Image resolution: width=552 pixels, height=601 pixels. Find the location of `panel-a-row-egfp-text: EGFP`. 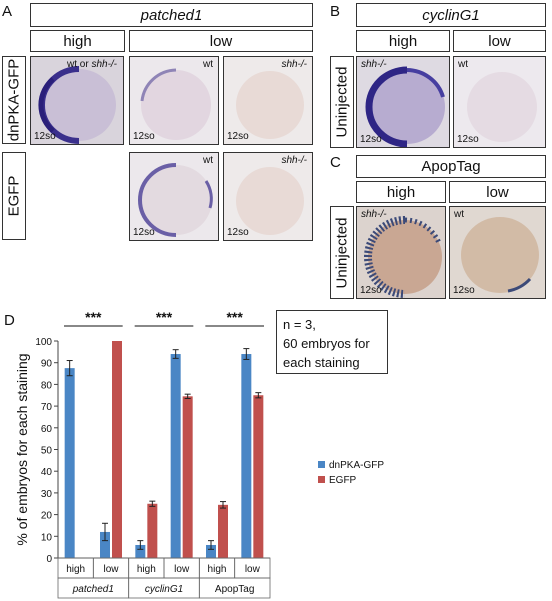

panel-a-row-egfp-text: EGFP is located at coordinates (14, 196).